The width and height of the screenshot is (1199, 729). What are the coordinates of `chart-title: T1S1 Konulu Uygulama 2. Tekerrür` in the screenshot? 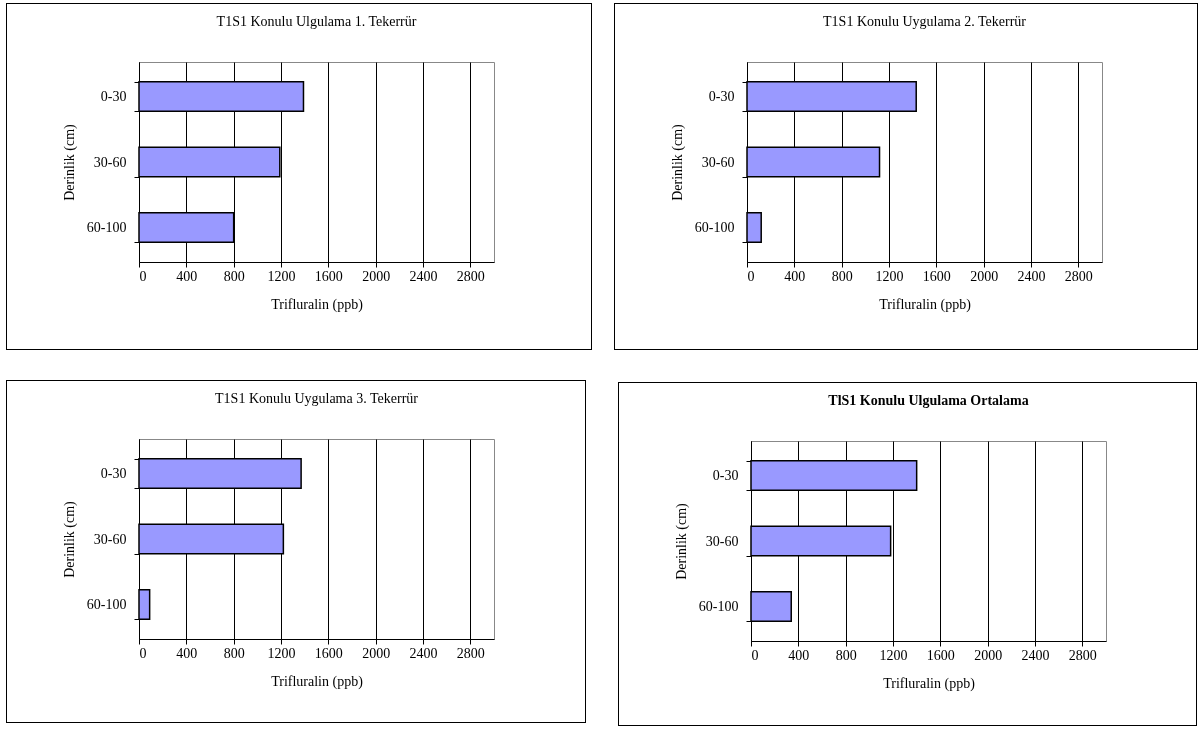 It's located at (925, 21).